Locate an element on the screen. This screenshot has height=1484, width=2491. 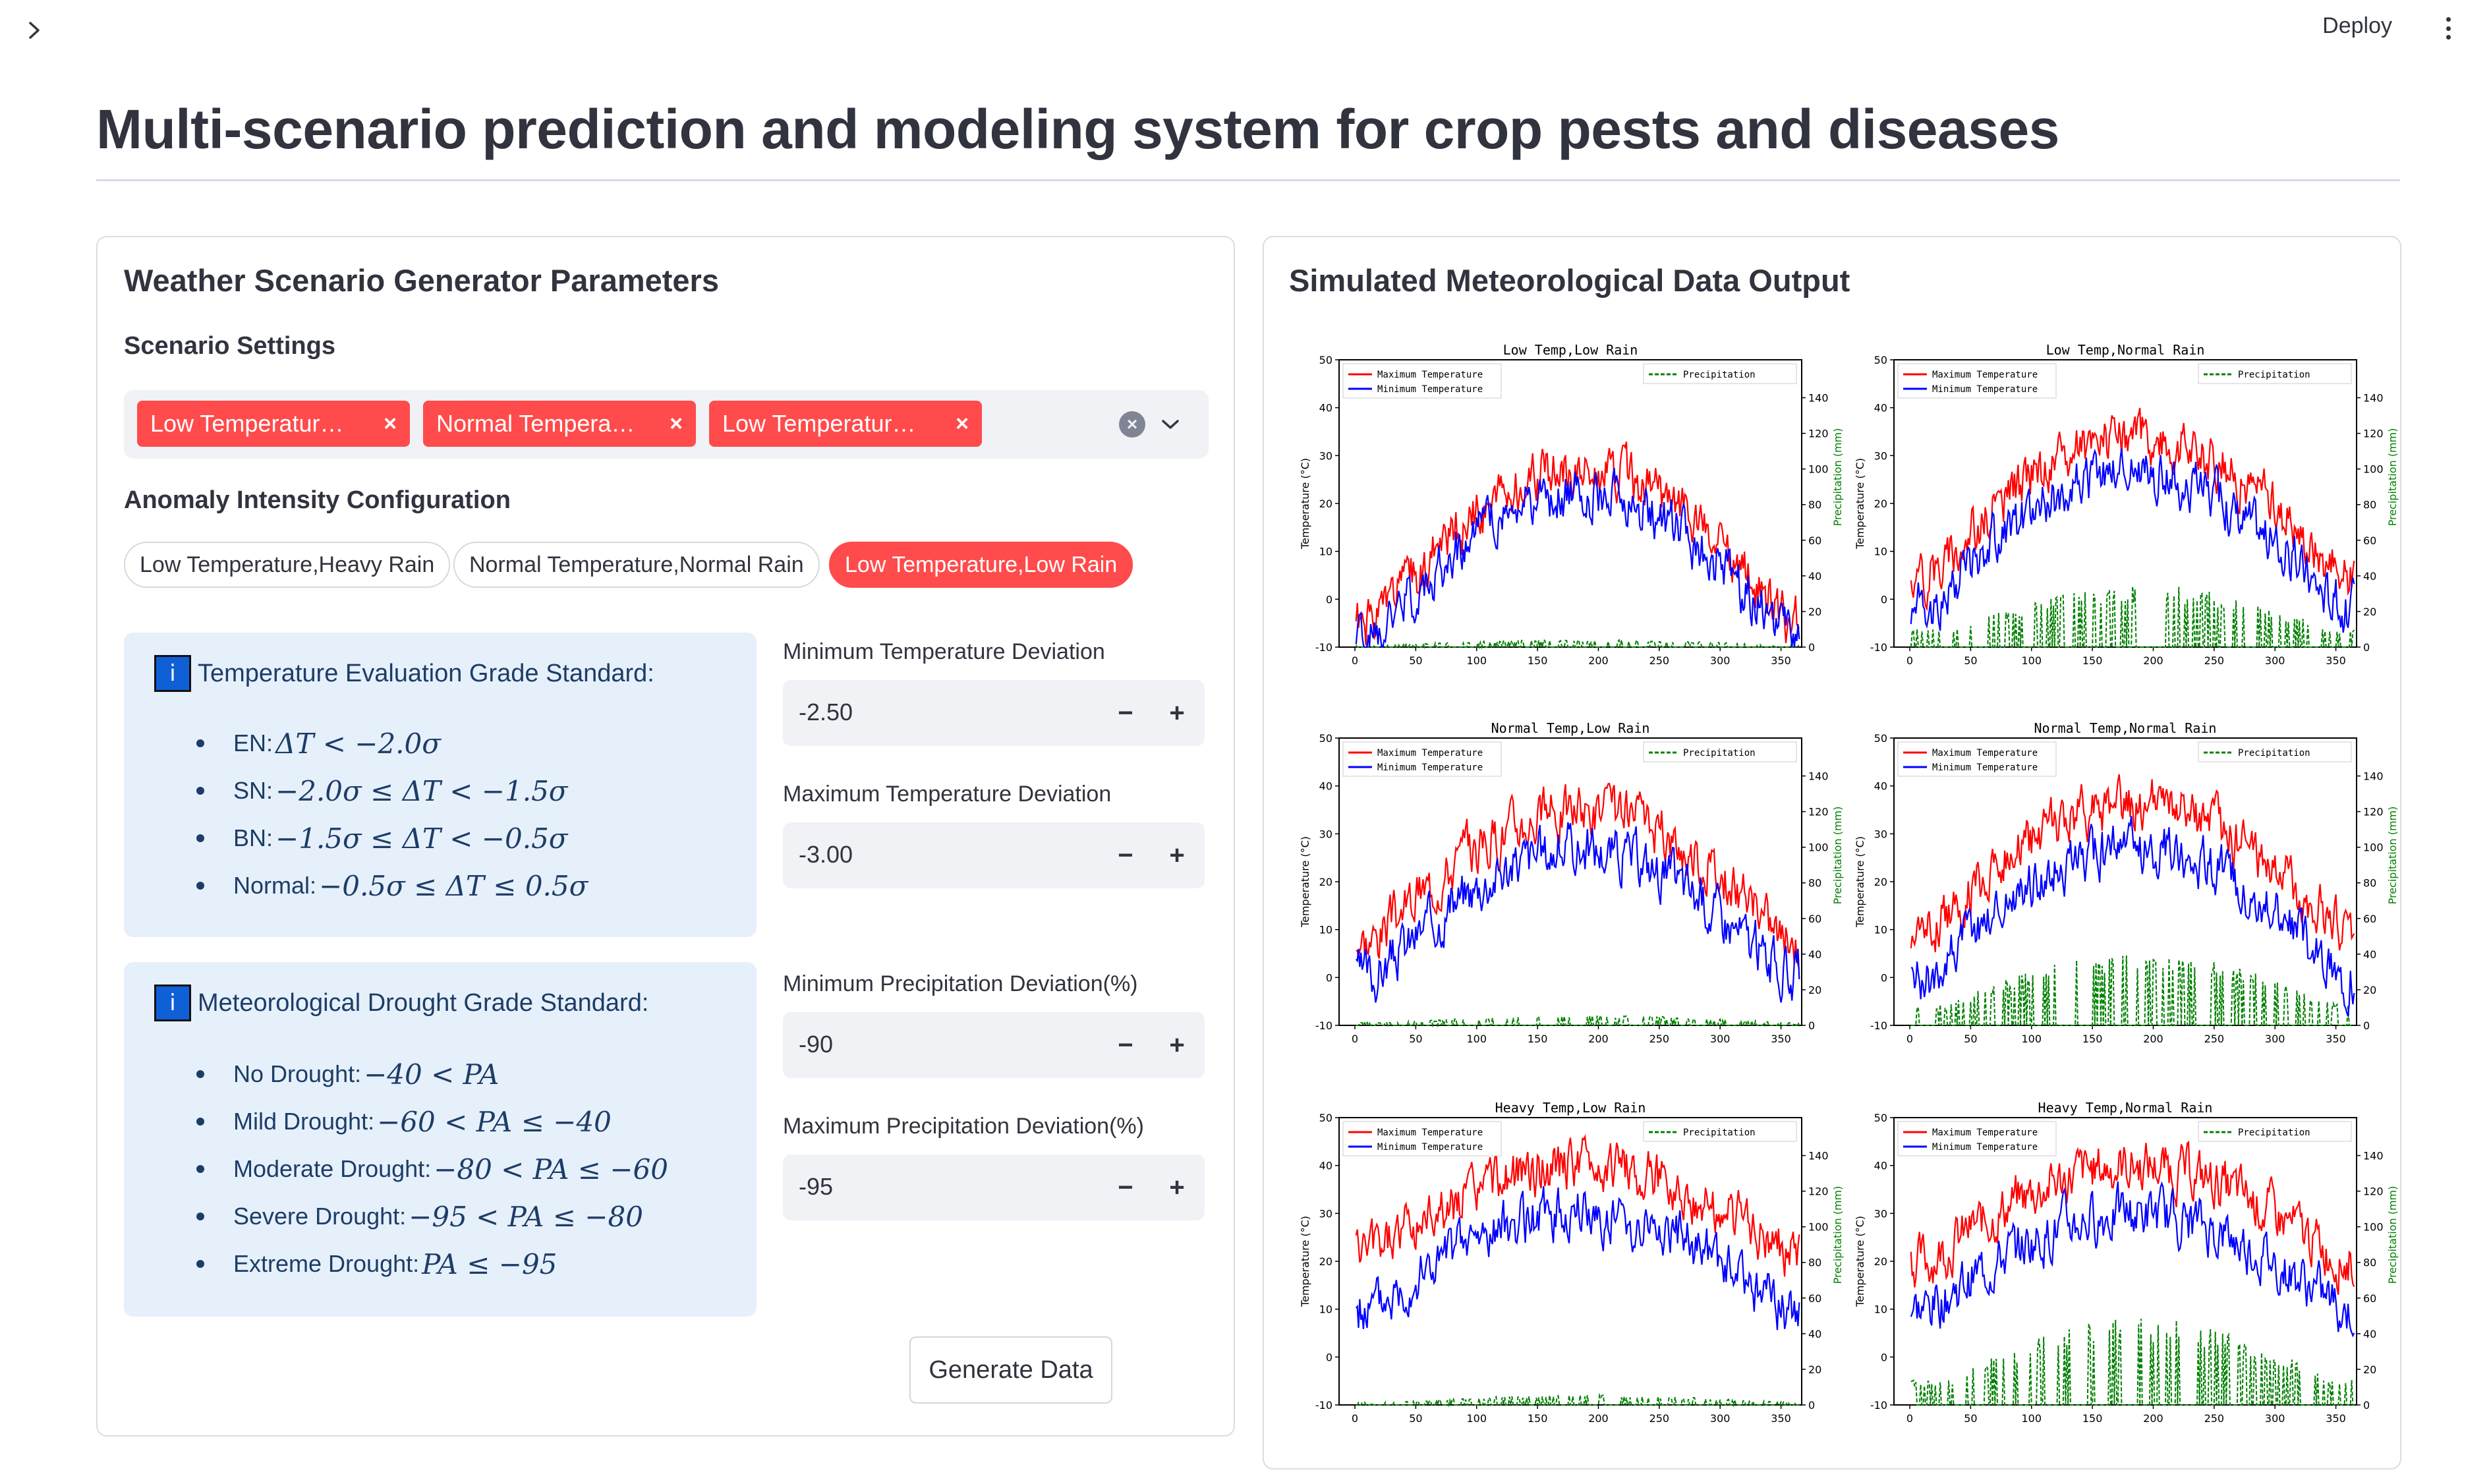
y2-tick-label: 140 is located at coordinates (1819, 776).